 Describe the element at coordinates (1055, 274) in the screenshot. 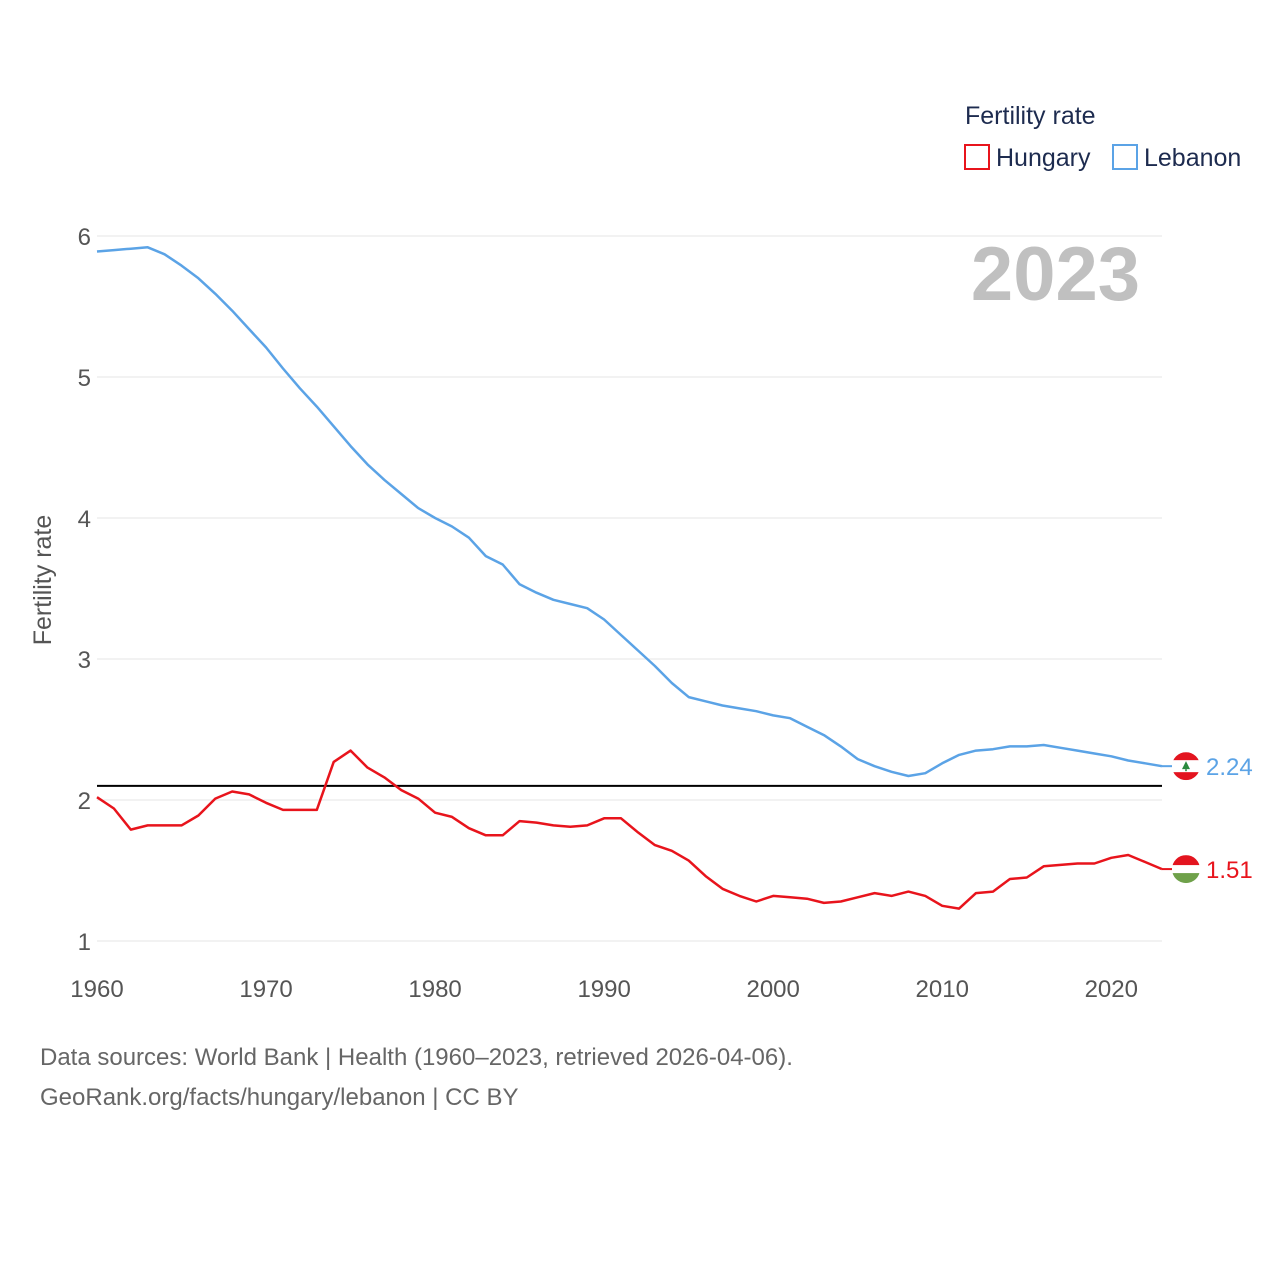

I see `year-label: 2023` at that location.